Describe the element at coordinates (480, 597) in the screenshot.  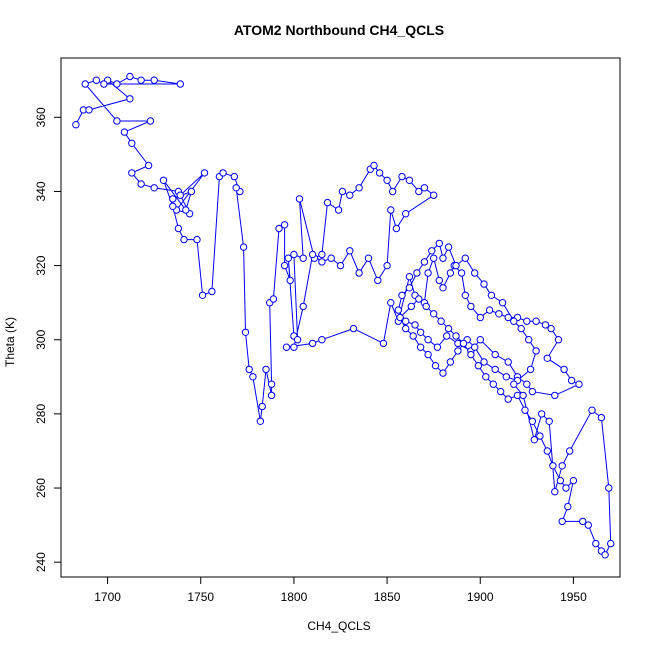
I see `x-tick-label: 1900` at that location.